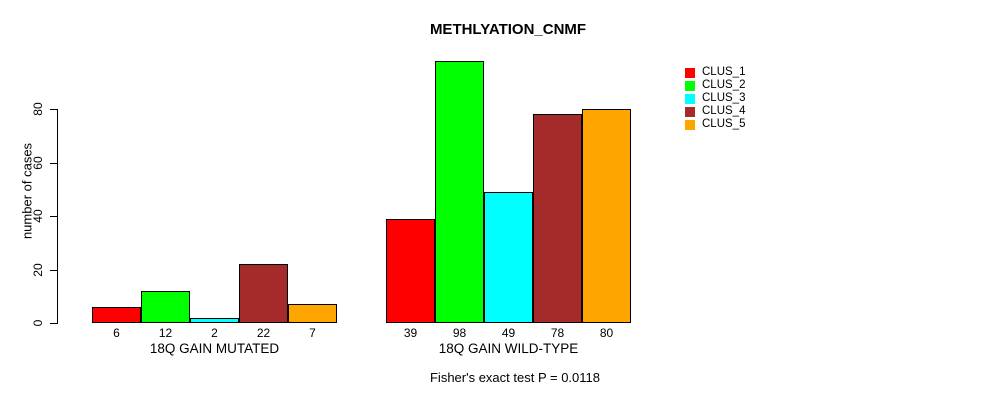 This screenshot has width=990, height=400. Describe the element at coordinates (214, 333) in the screenshot. I see `bar-value-label: 2` at that location.